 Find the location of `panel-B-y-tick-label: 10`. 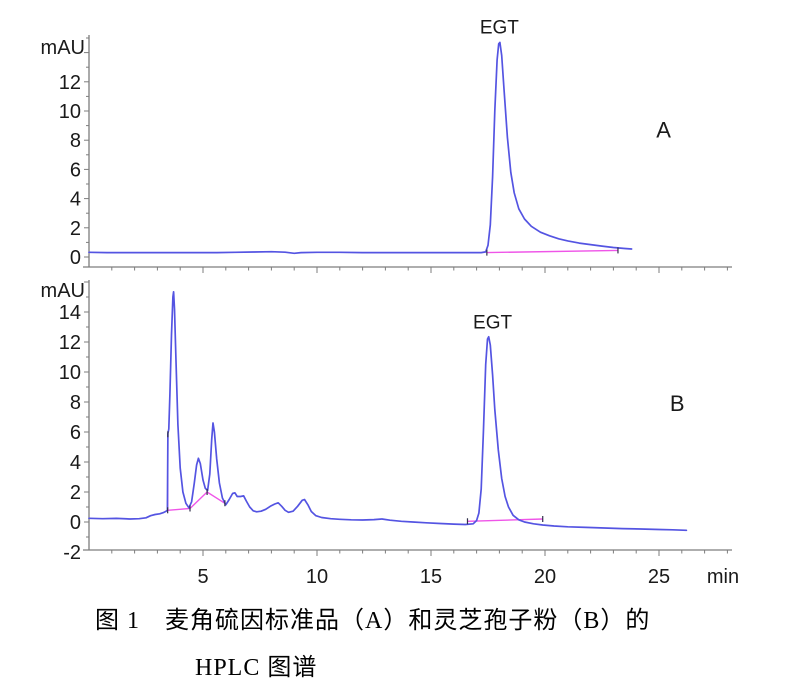

panel-B-y-tick-label: 10 is located at coordinates (70, 373).